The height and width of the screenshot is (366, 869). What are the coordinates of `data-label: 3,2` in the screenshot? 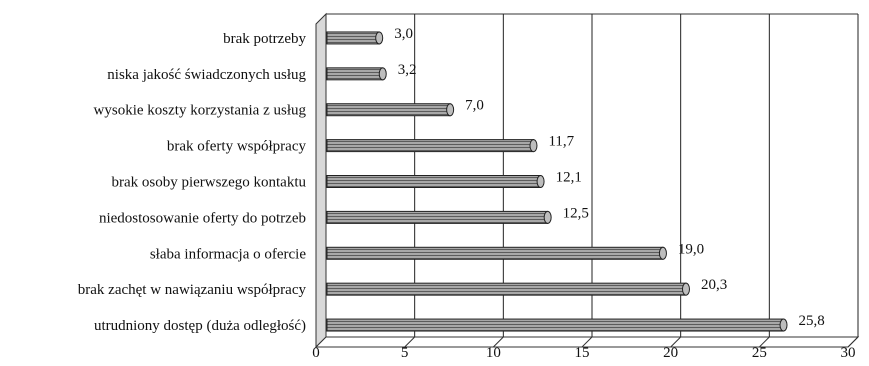 It's located at (407, 70).